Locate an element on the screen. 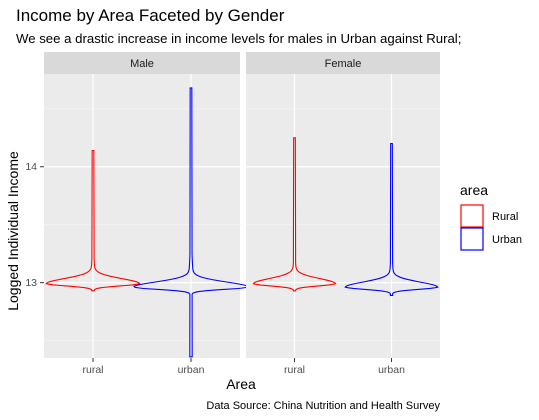  violin-male-rural is located at coordinates (93, 220).